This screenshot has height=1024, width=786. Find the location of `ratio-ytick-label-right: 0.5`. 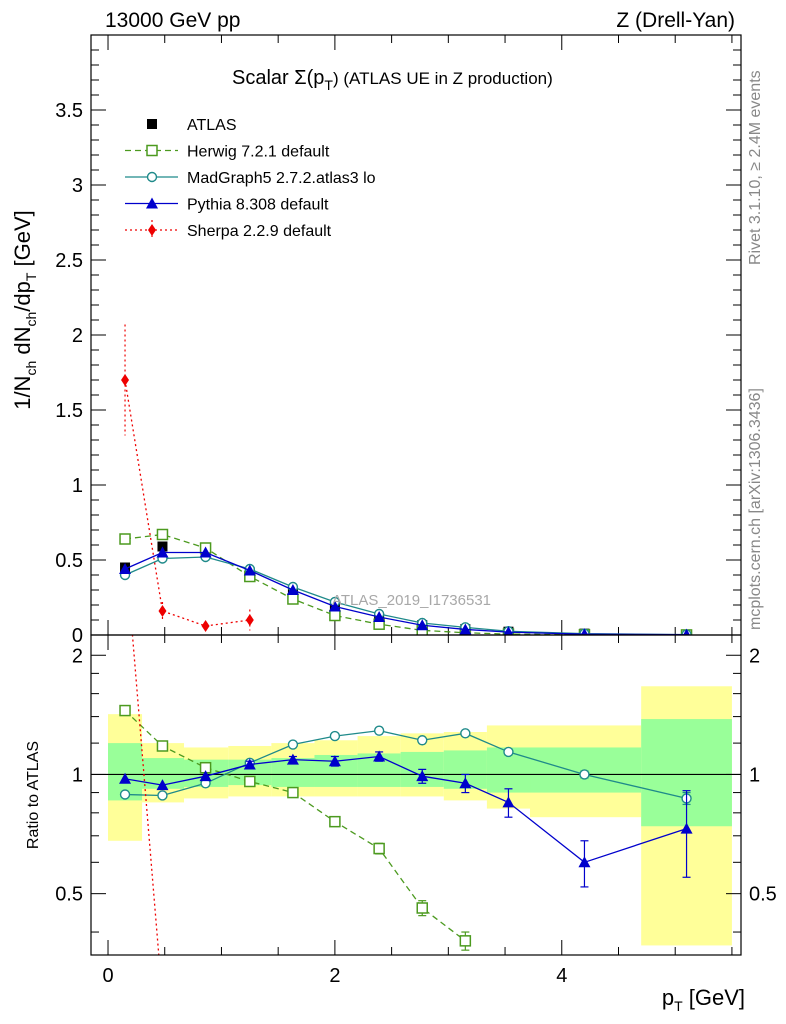

ratio-ytick-label-right: 0.5 is located at coordinates (763, 895).